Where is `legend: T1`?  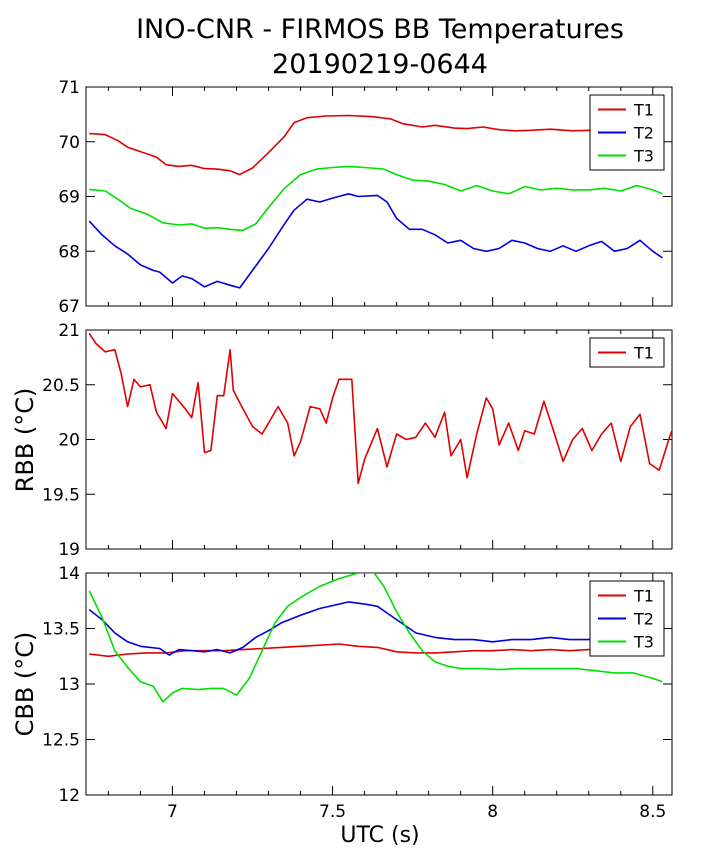
legend: T1 is located at coordinates (627, 352).